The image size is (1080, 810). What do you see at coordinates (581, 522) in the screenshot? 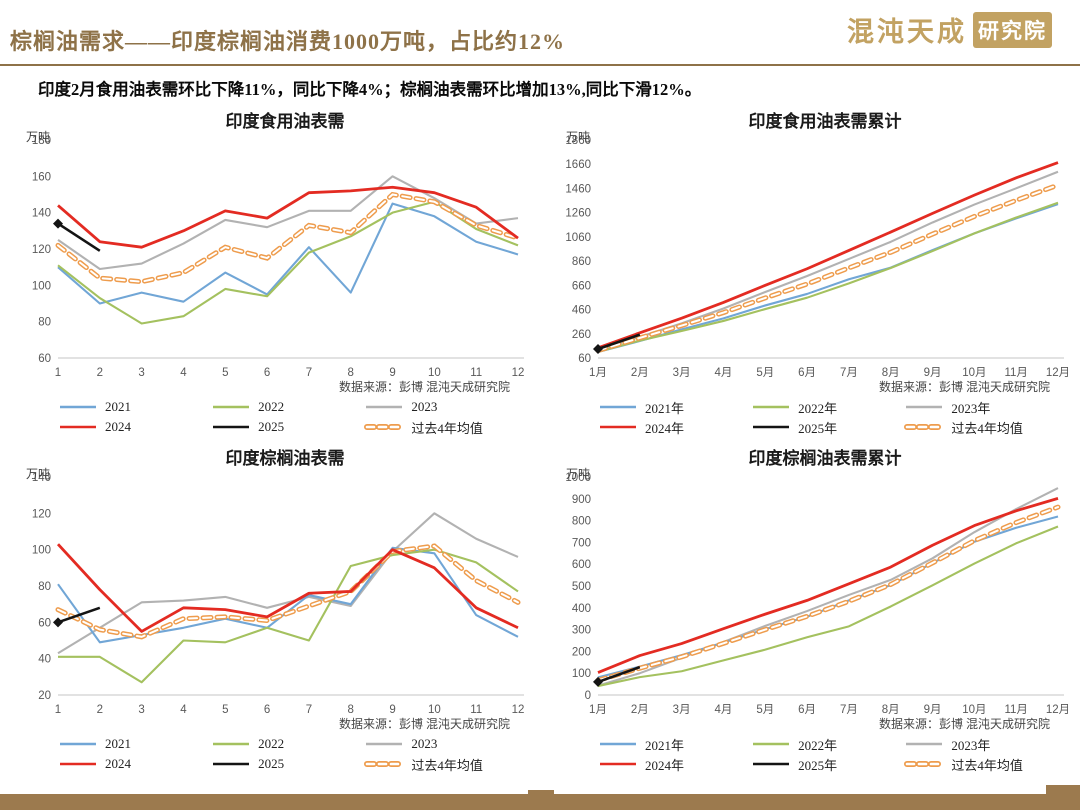
I see `svg-text: 800` at bounding box center [581, 522].